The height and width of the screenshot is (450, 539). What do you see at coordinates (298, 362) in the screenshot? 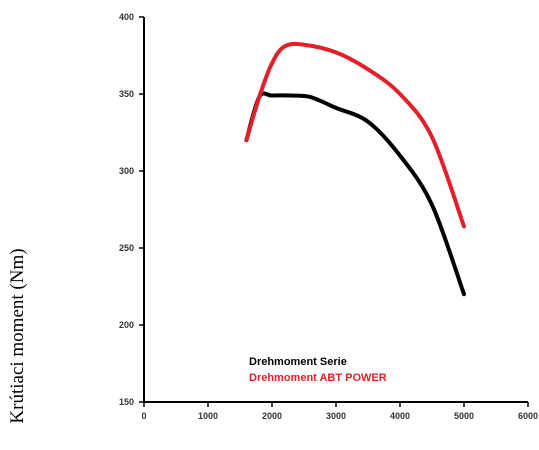
I see `legend-item-serie: Drehmoment Serie` at bounding box center [298, 362].